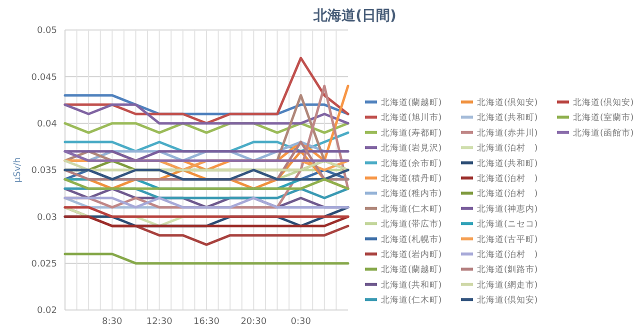 The width and height of the screenshot is (640, 331). What do you see at coordinates (46, 311) in the screenshot?
I see `y-tick-label: 0.02` at bounding box center [46, 311].